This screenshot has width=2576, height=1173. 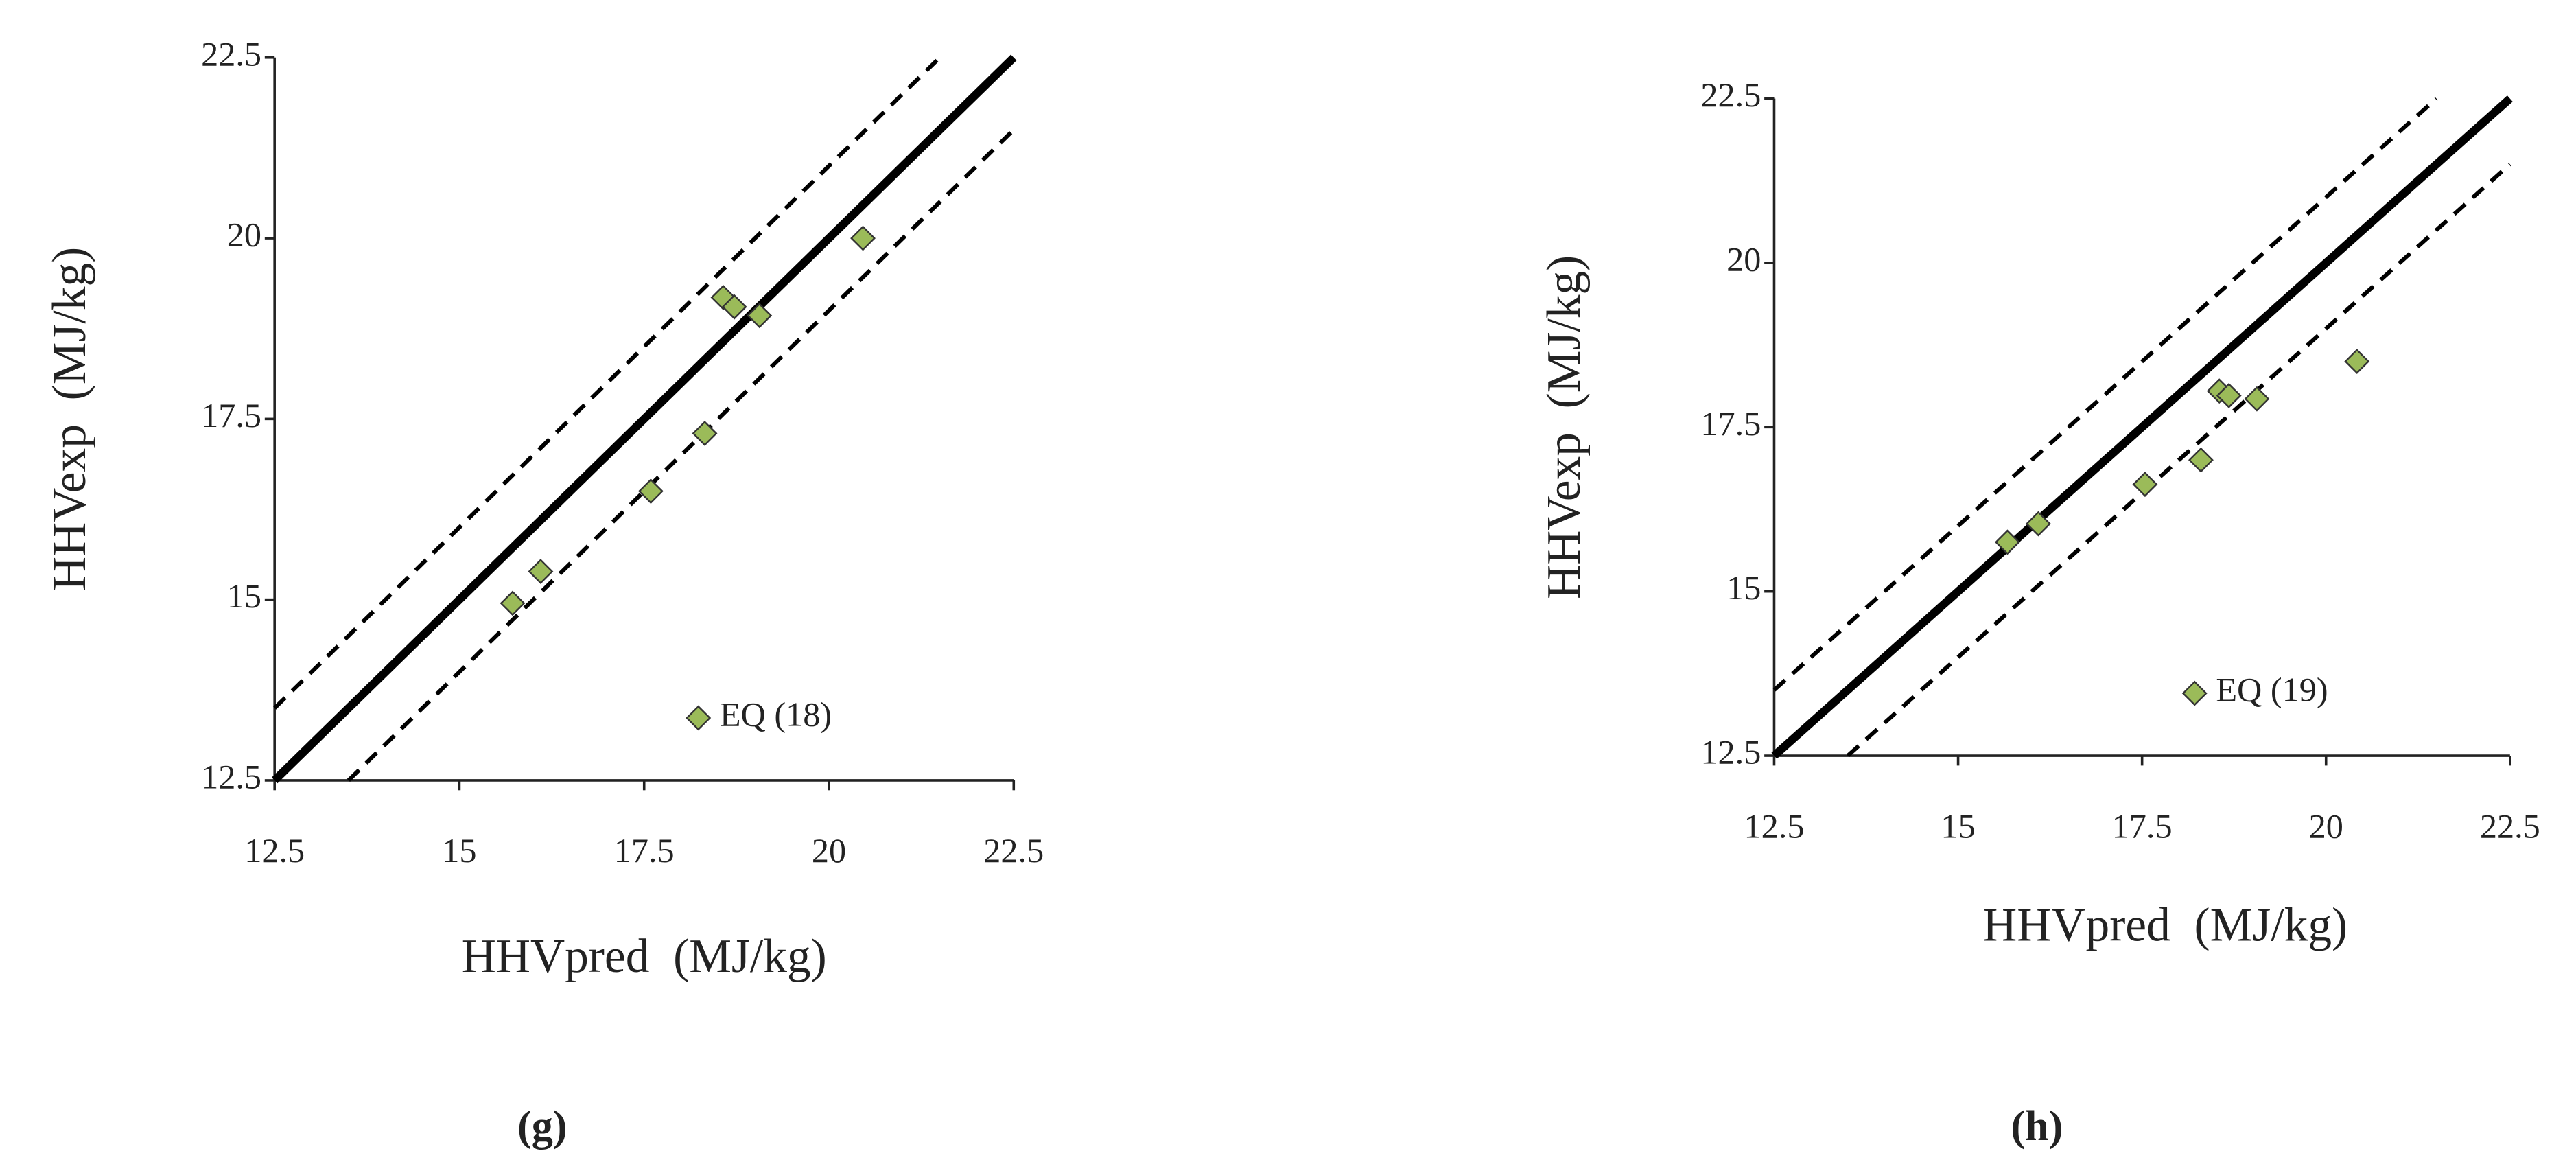 What do you see at coordinates (776, 714) in the screenshot?
I see `legend-label: EQ (18)` at bounding box center [776, 714].